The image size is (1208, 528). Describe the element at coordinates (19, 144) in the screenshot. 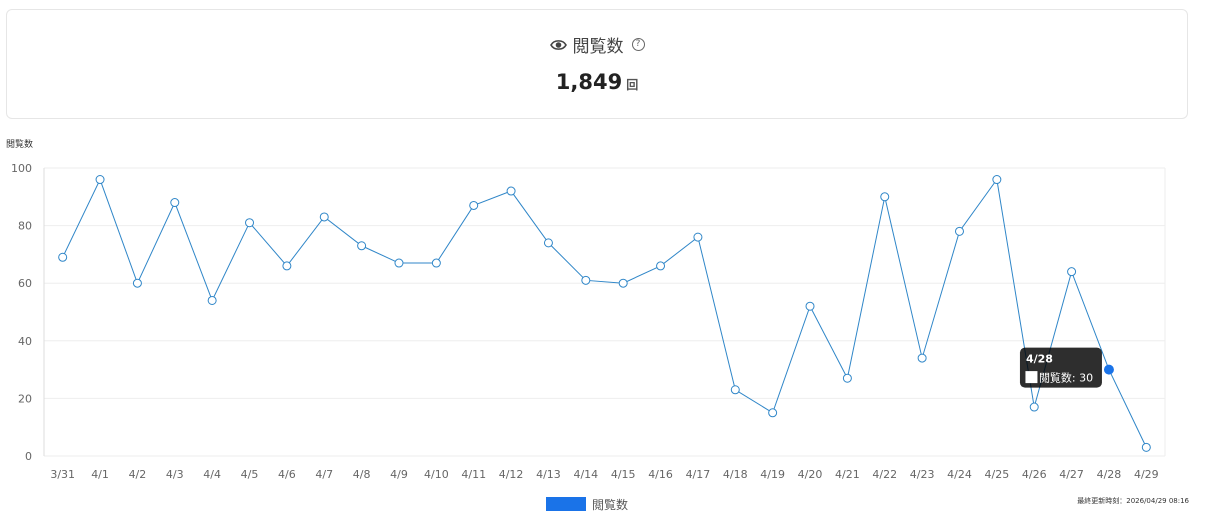

I see `y-axis-label: 閲覧数` at that location.